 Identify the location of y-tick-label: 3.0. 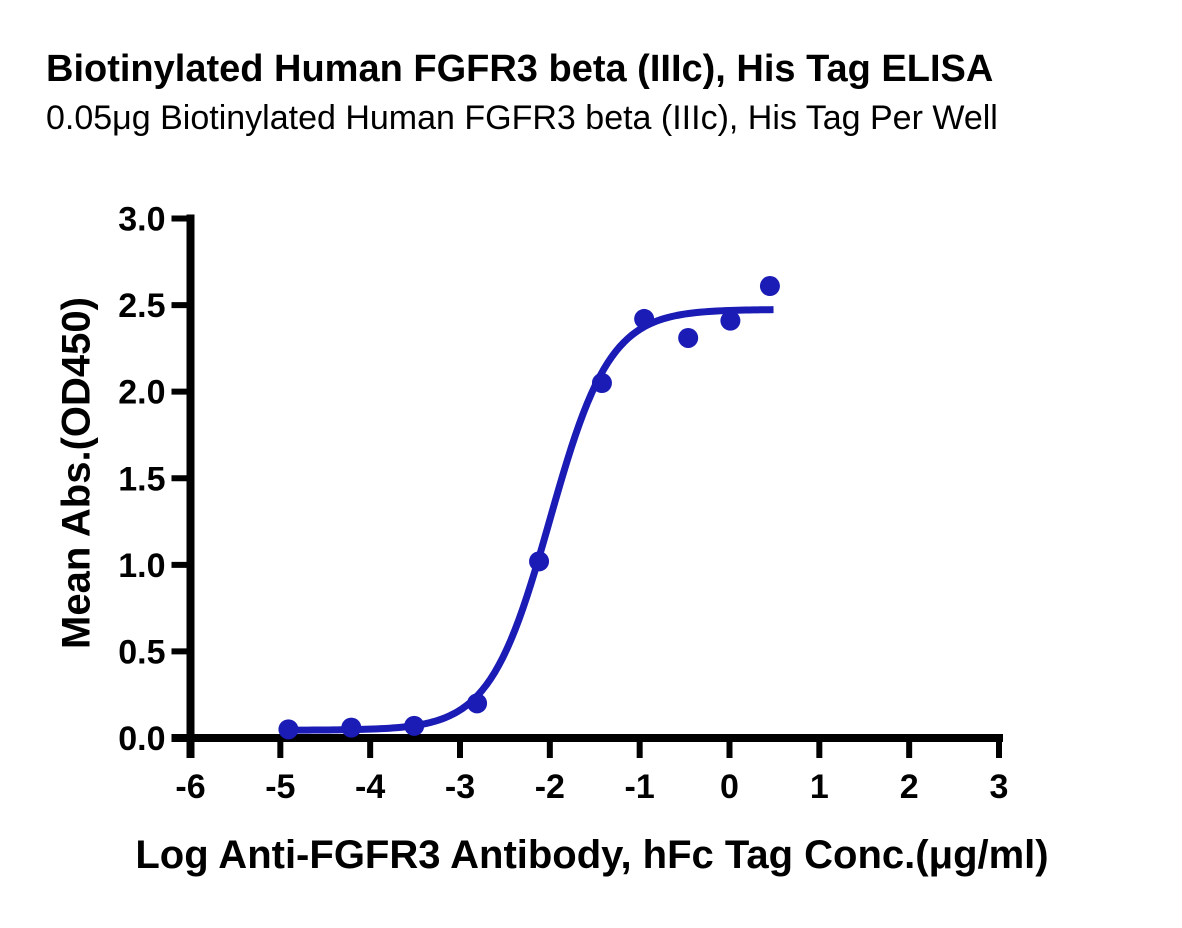
(141, 220).